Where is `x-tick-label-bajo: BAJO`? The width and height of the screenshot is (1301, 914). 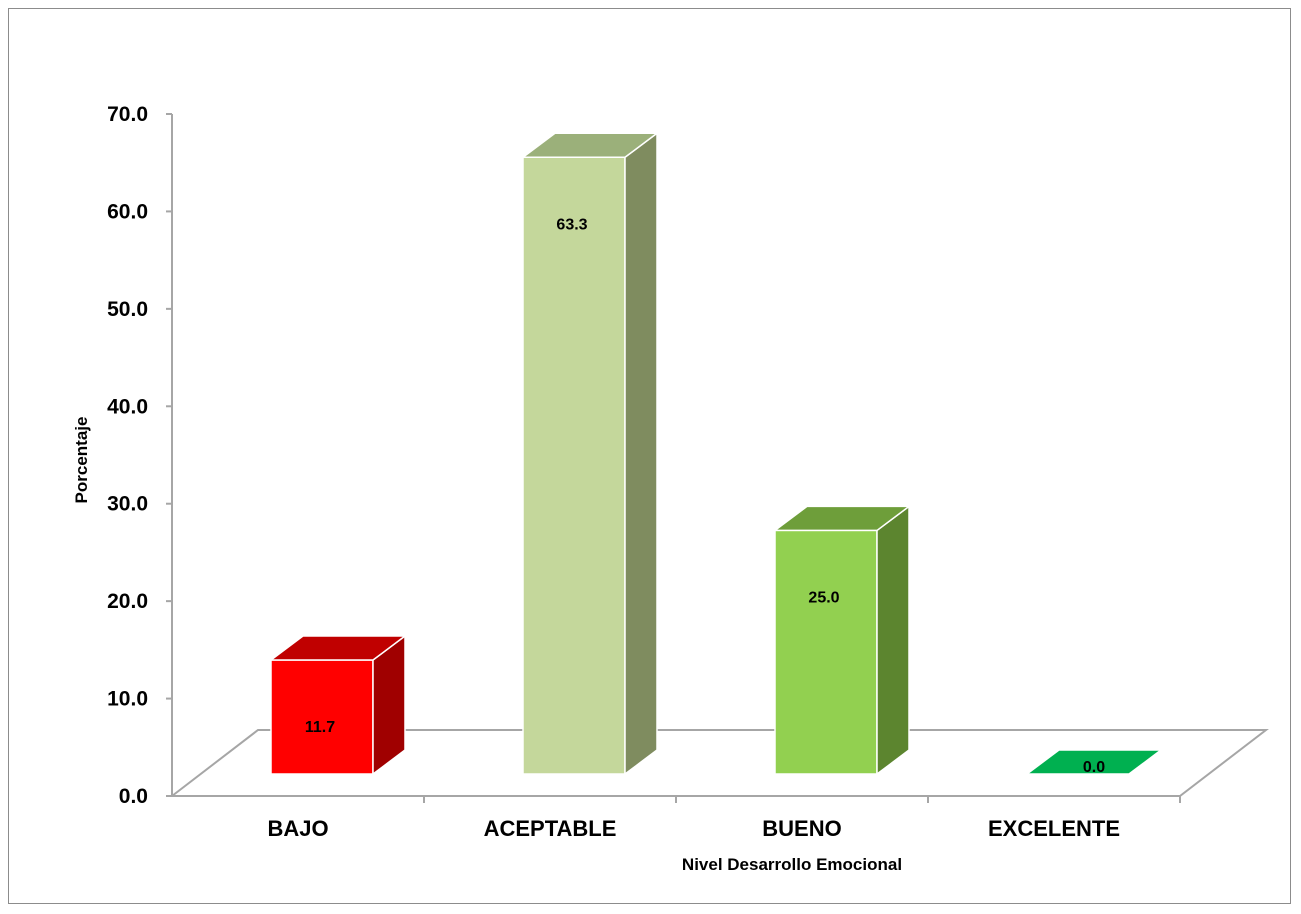
x-tick-label-bajo: BAJO is located at coordinates (297, 828).